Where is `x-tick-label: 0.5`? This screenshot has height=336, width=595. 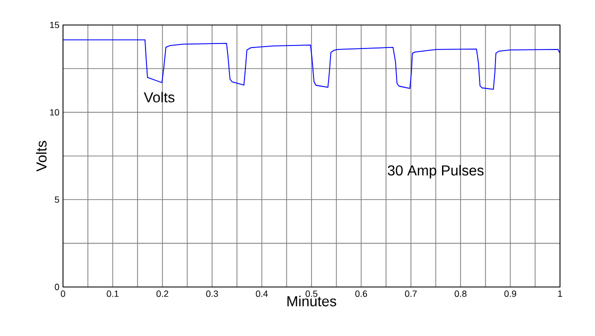 x-tick-label: 0.5 is located at coordinates (312, 293).